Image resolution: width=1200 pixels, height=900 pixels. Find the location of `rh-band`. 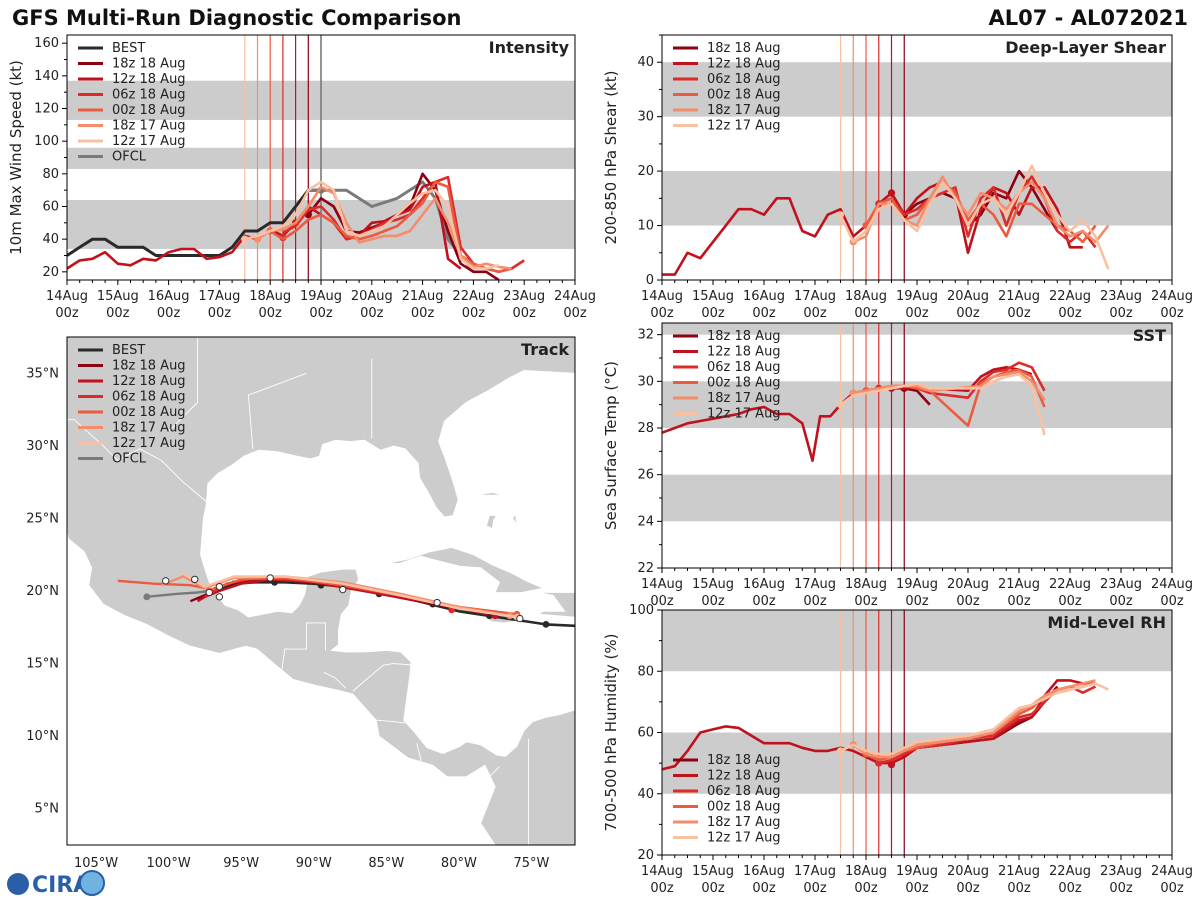

rh-band is located at coordinates (917, 641).